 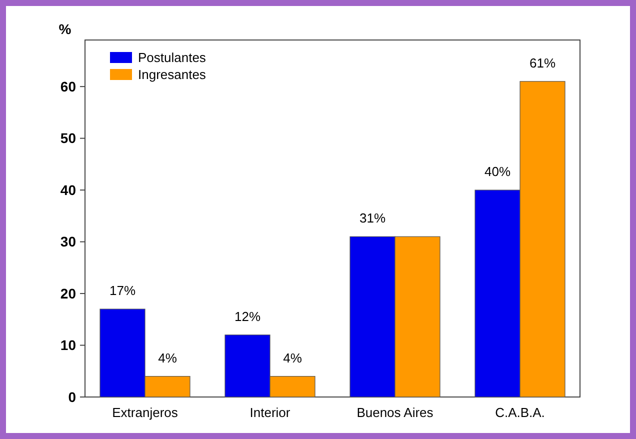 I want to click on legend-label: Ingresantes, so click(x=172, y=74).